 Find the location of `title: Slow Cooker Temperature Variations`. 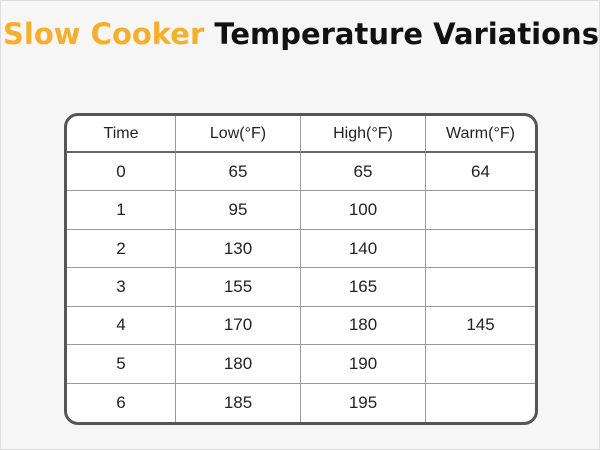

title: Slow Cooker Temperature Variations is located at coordinates (300, 34).